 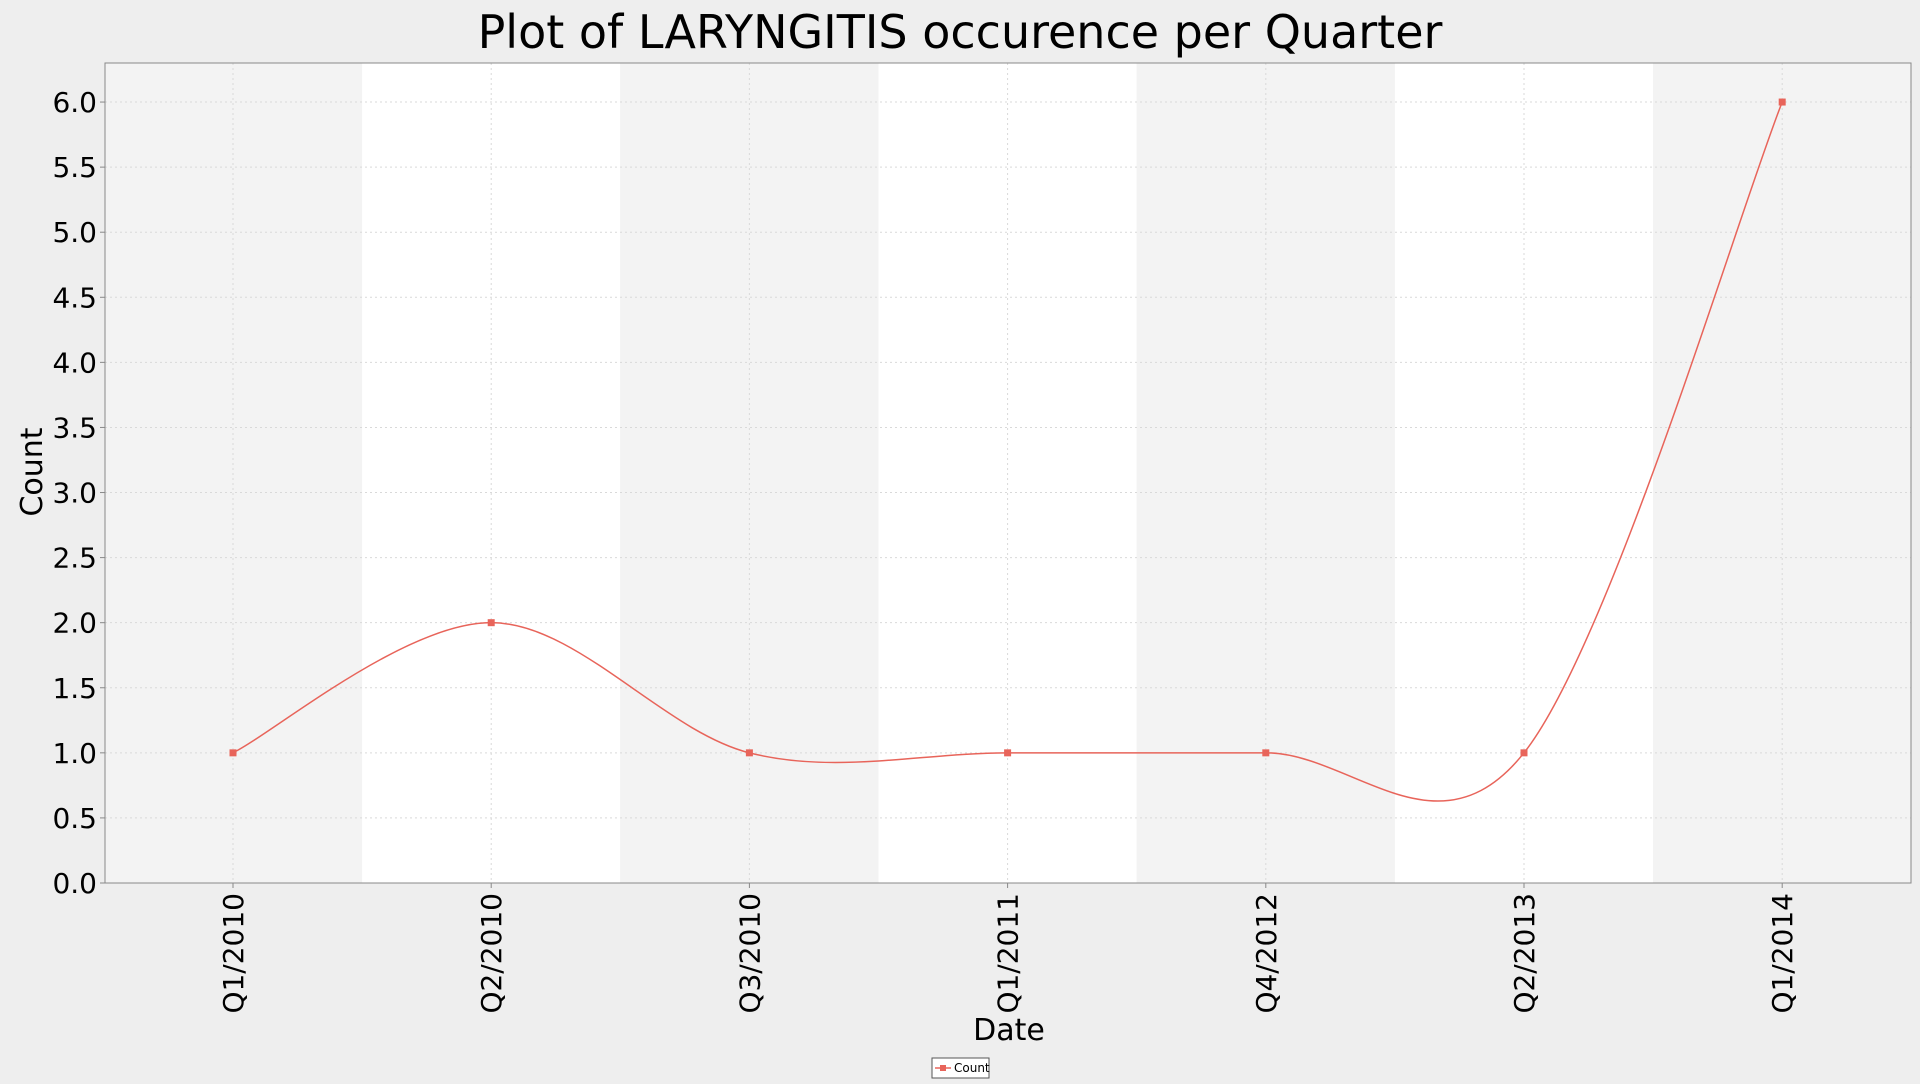 What do you see at coordinates (943, 1068) in the screenshot?
I see `legend-marker` at bounding box center [943, 1068].